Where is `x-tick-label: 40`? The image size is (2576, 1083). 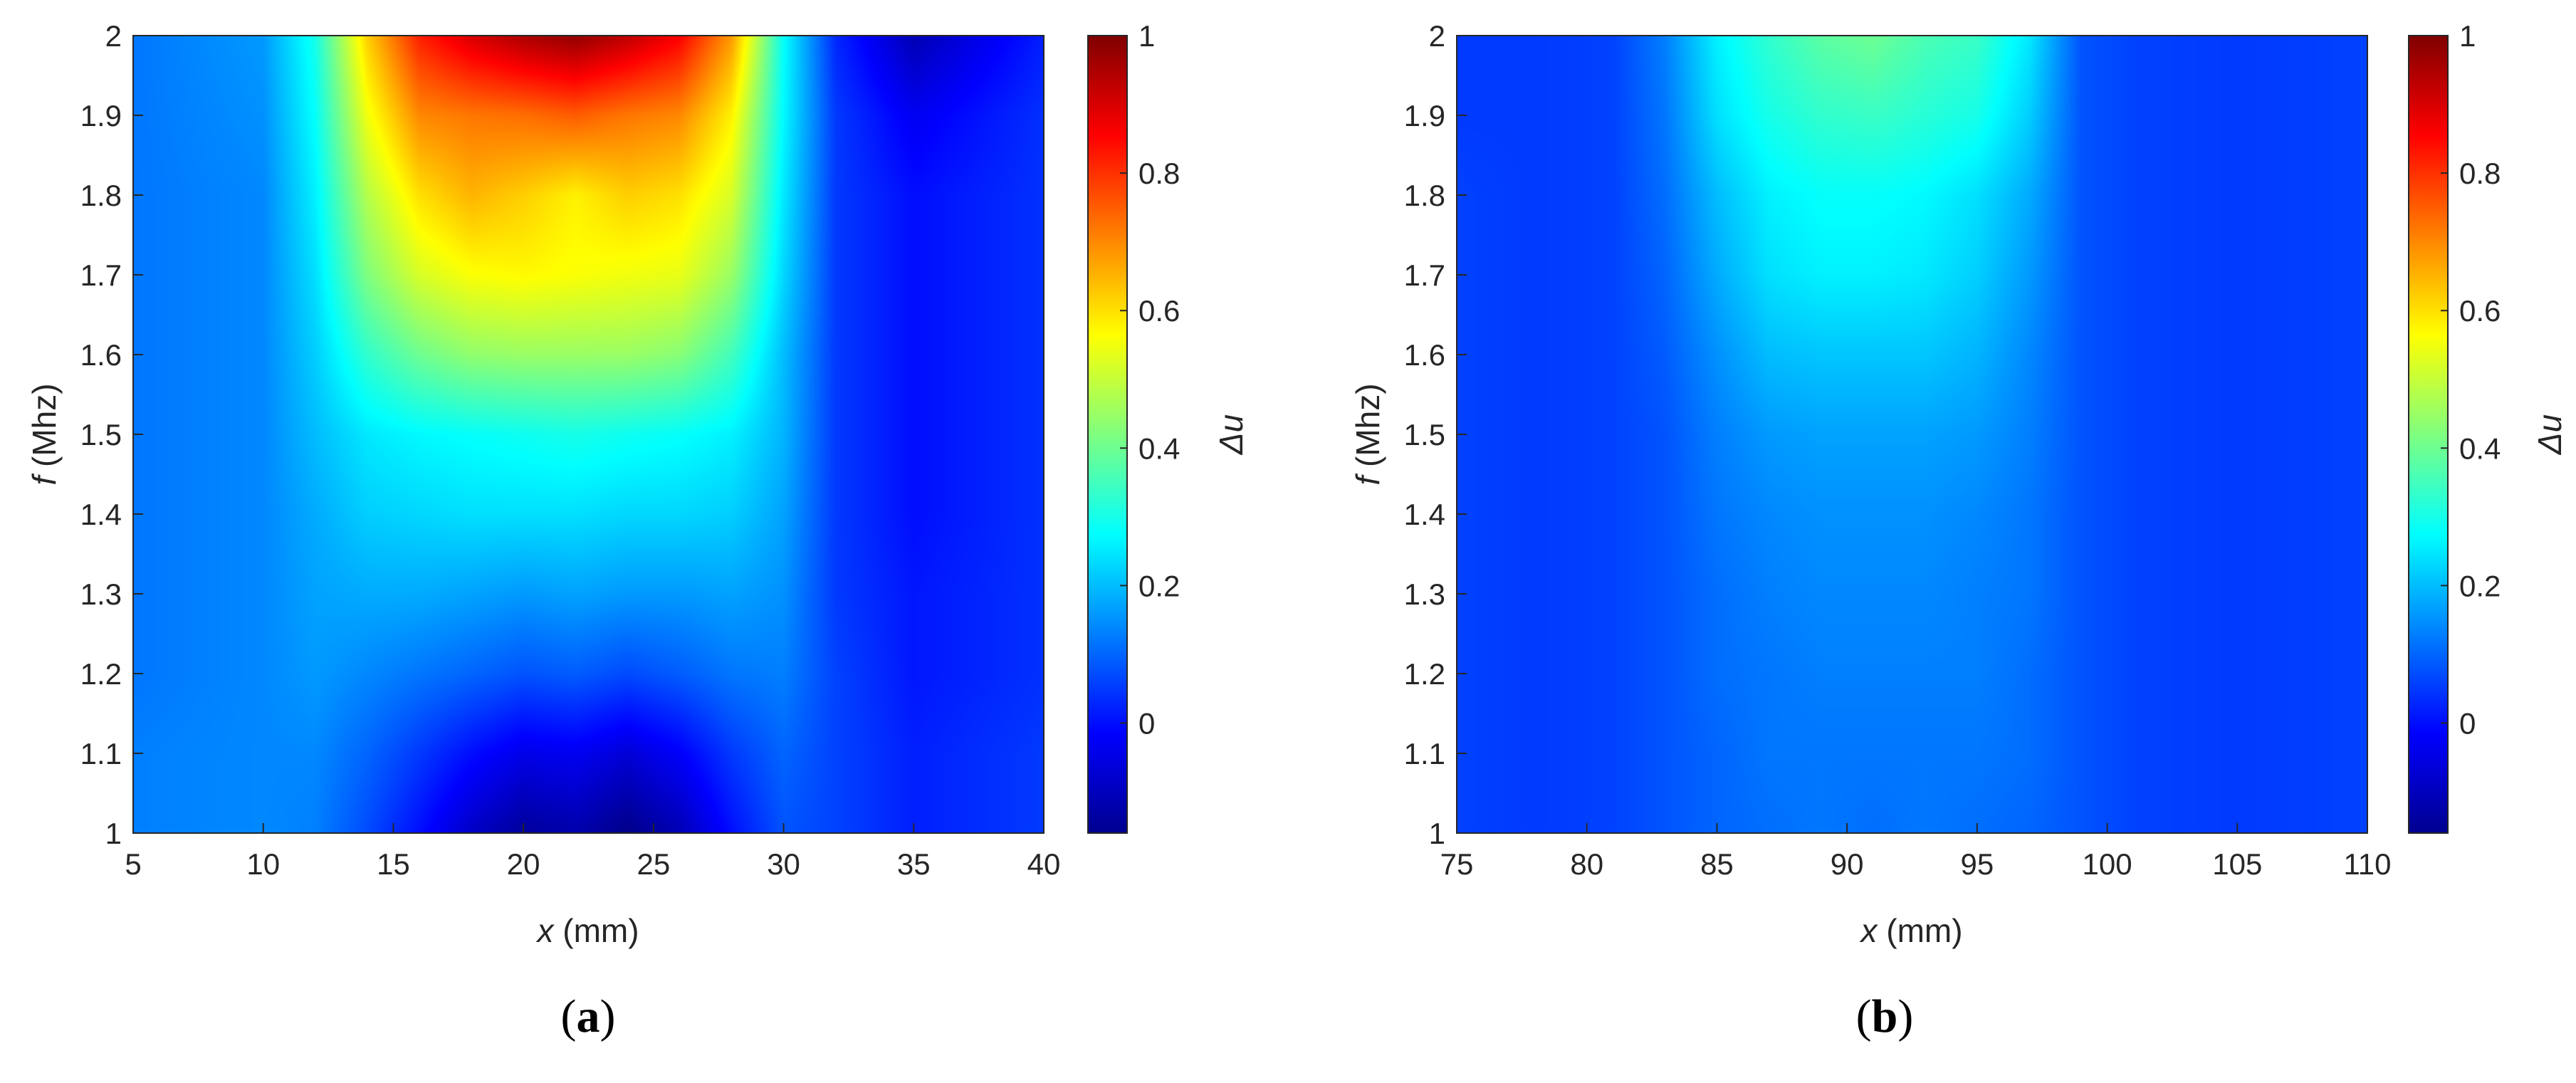 x-tick-label: 40 is located at coordinates (1044, 864).